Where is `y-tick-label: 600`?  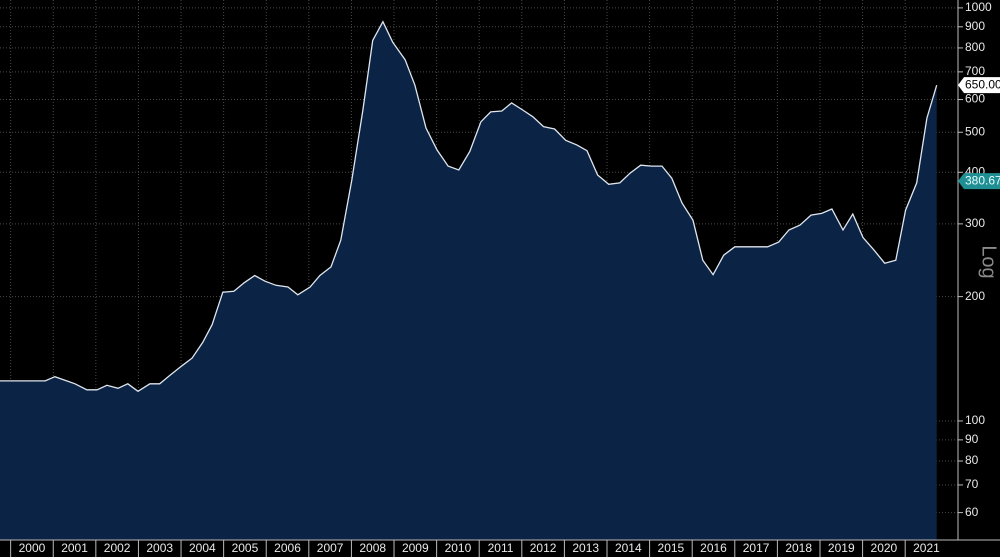
y-tick-label: 600 is located at coordinates (975, 99).